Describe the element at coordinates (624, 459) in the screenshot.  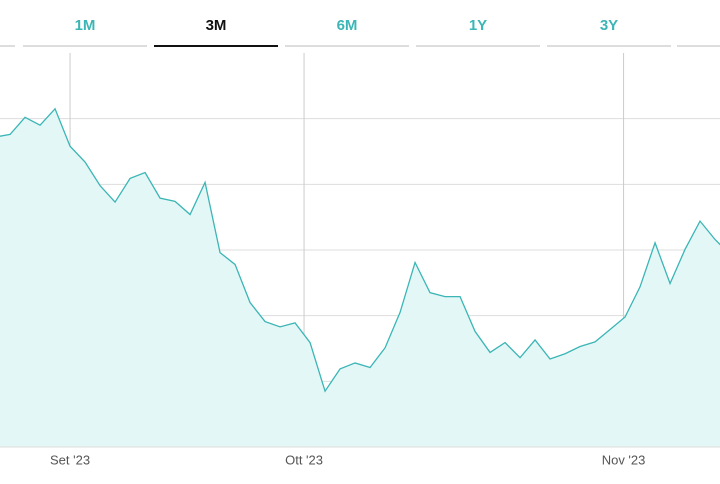
I see `x-tick-label: Nov '23` at that location.